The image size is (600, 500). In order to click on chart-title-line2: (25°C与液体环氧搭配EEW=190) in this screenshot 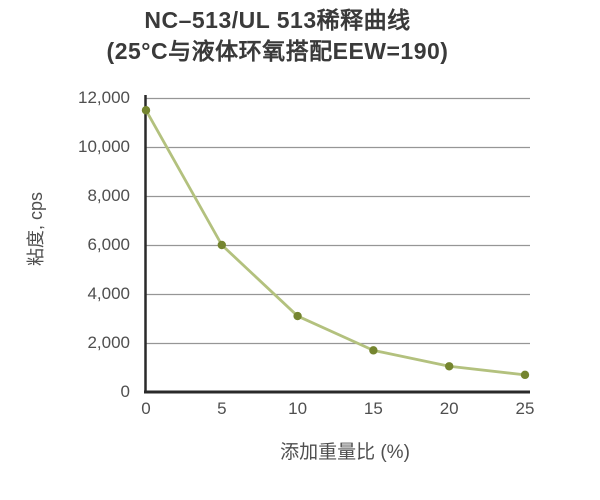, I will do `click(277, 51)`.